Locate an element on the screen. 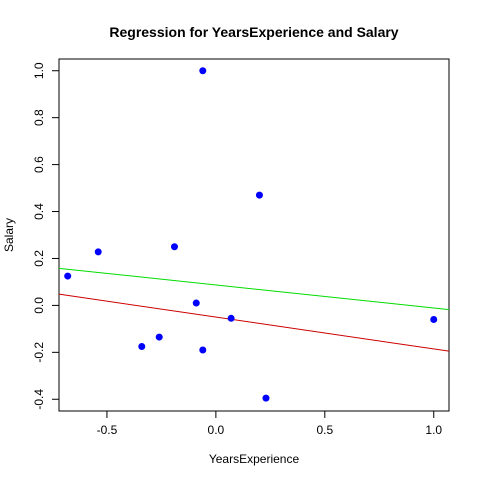 This screenshot has height=480, width=480. x-tick-label: 1.0 is located at coordinates (433, 430).